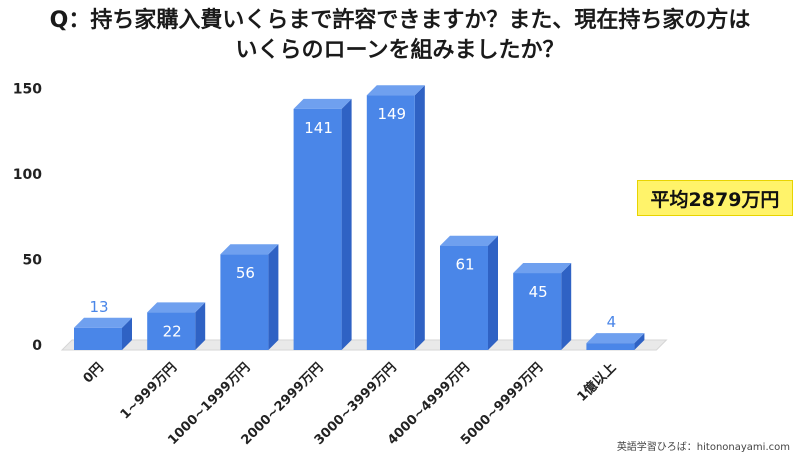 The image size is (800, 459). What do you see at coordinates (245, 273) in the screenshot?
I see `data-label: 56` at bounding box center [245, 273].